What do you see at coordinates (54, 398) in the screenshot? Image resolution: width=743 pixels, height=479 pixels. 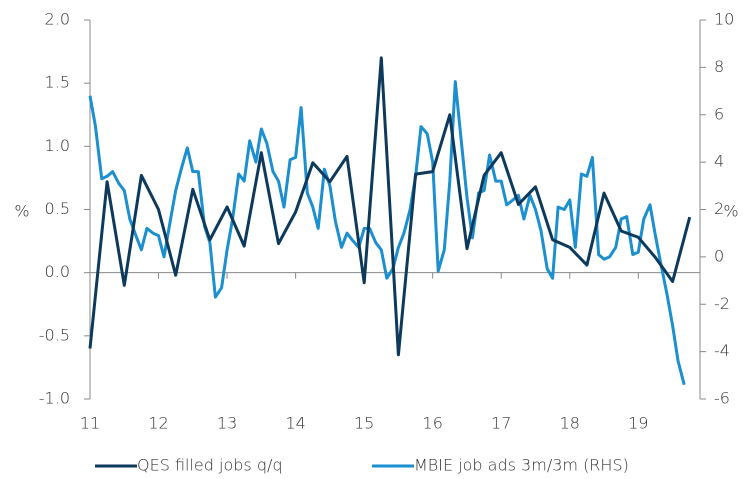 I see `y-tick-label: -1.0` at bounding box center [54, 398].